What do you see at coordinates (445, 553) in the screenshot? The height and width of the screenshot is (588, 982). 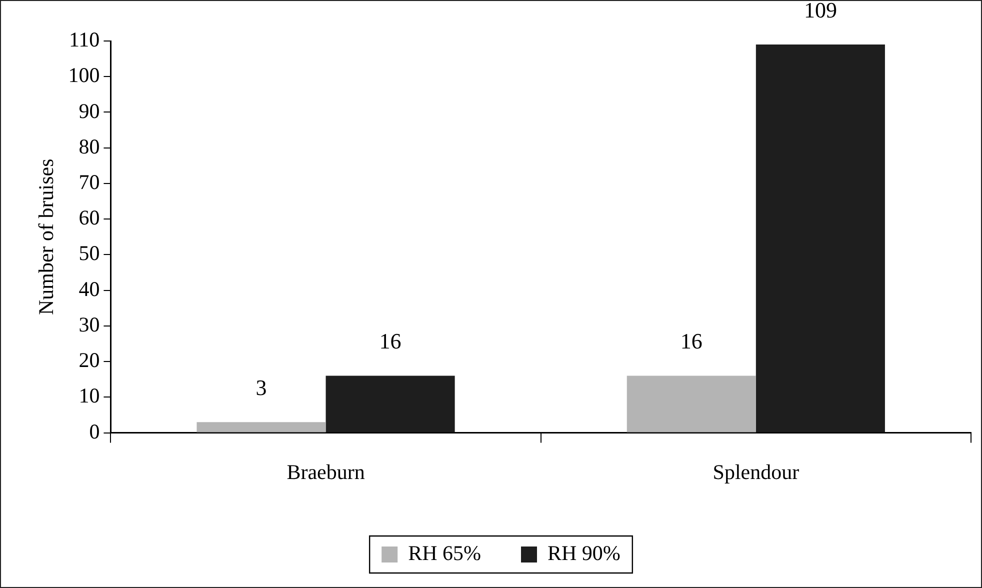 I see `legend-label: RH 65%` at bounding box center [445, 553].